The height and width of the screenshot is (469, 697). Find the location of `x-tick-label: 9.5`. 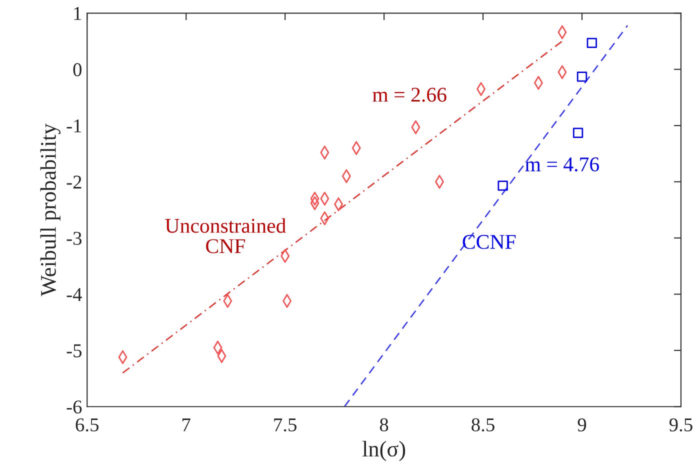

x-tick-label: 9.5 is located at coordinates (680, 425).